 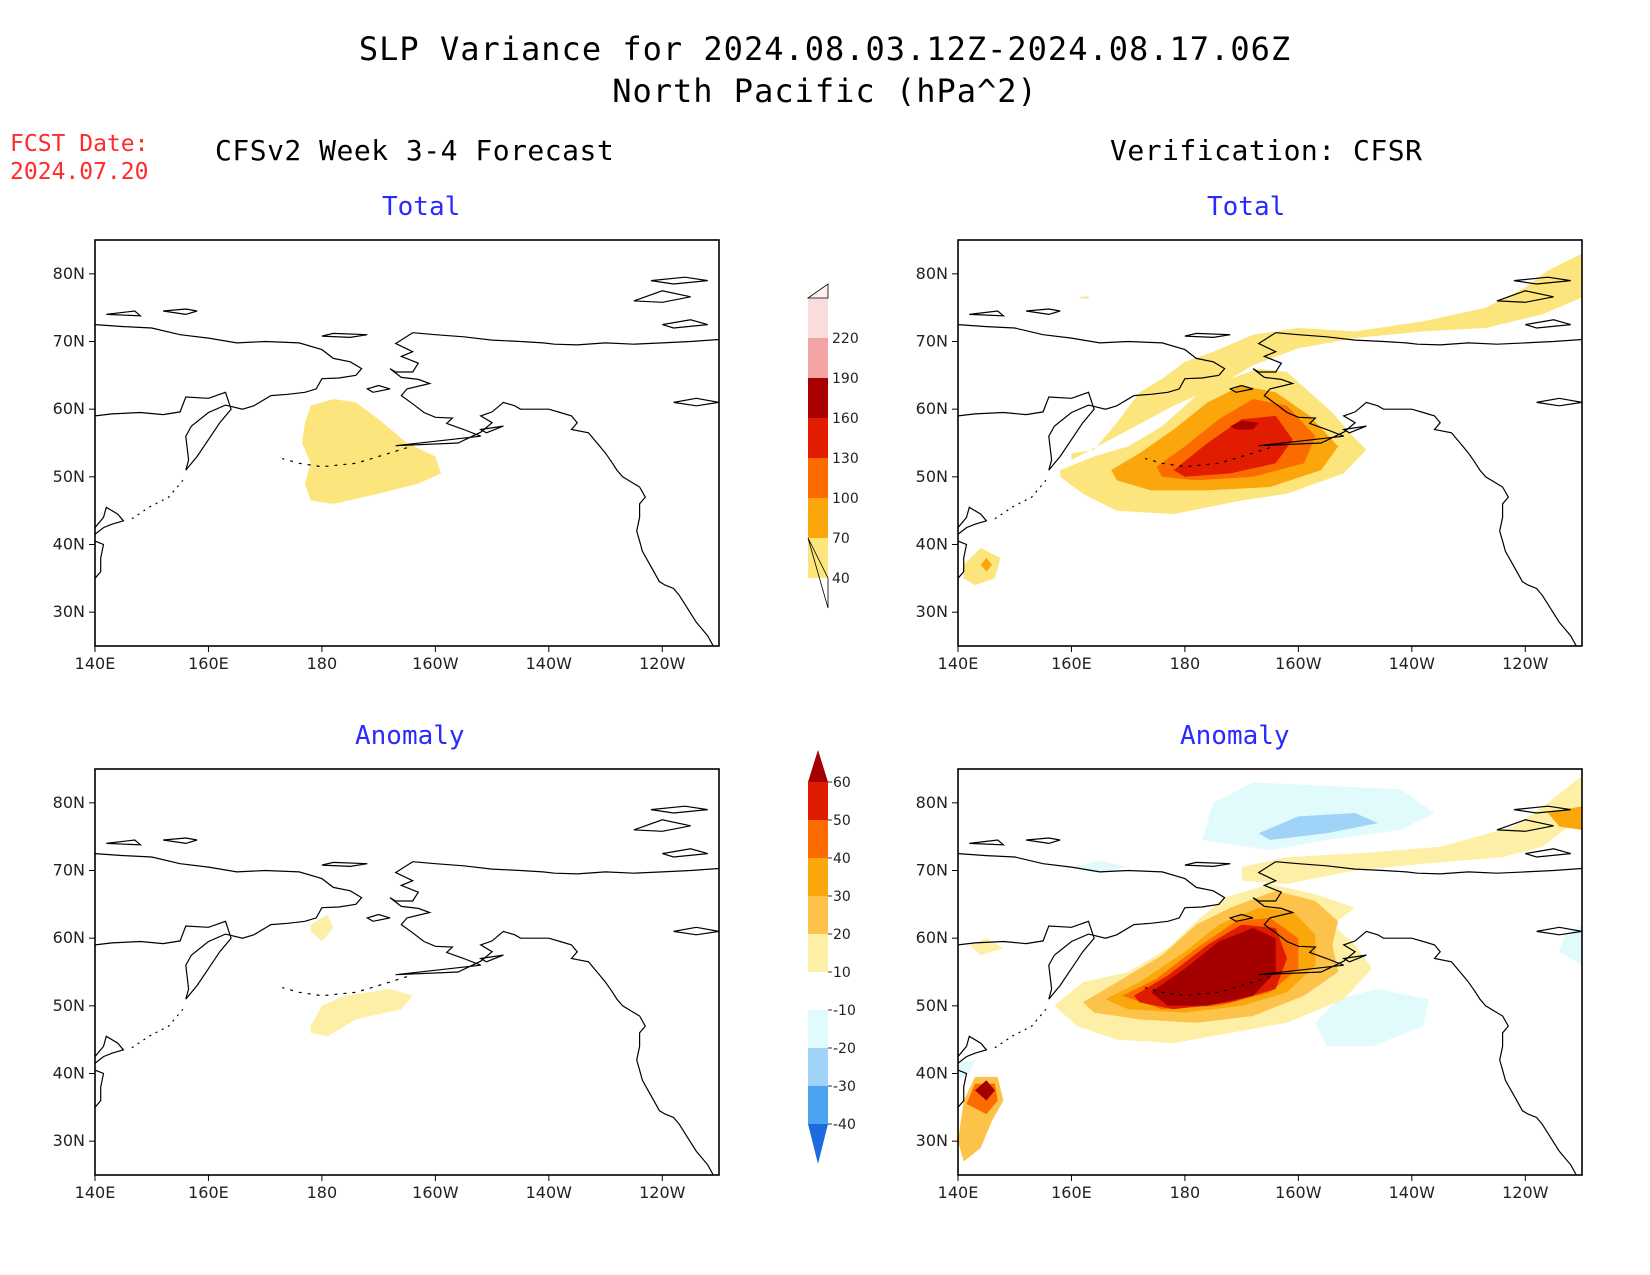 I want to click on total-colorbar-label: 70, so click(x=841, y=539).